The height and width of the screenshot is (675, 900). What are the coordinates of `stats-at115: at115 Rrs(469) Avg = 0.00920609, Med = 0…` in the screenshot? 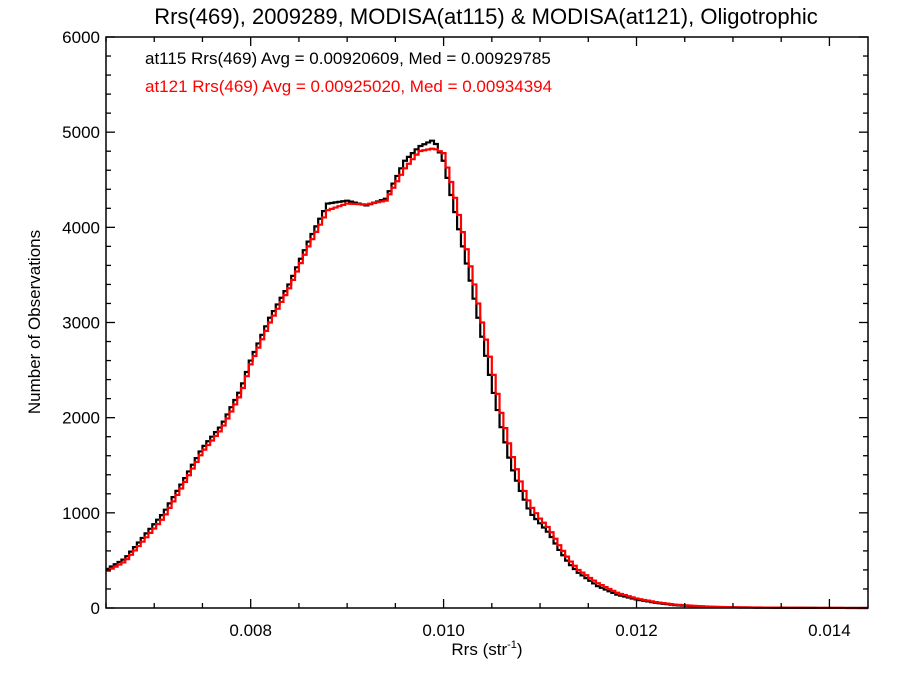 It's located at (348, 58).